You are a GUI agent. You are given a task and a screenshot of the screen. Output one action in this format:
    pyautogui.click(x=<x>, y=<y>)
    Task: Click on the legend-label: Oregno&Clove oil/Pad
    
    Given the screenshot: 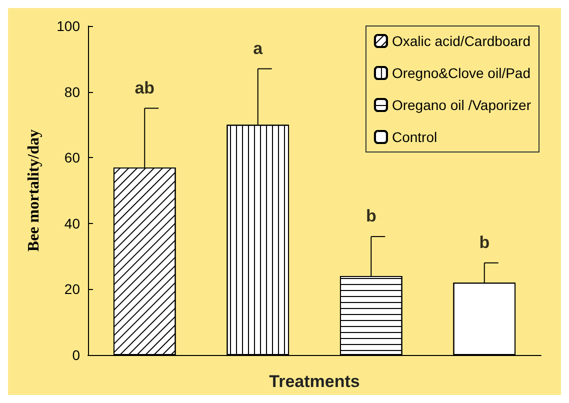 What is the action you would take?
    pyautogui.click(x=461, y=73)
    